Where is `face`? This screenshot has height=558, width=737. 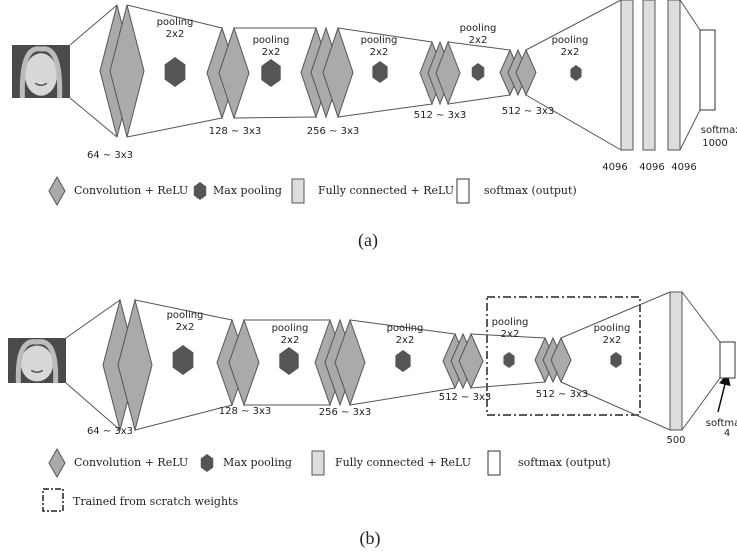
face is located at coordinates (37, 363).